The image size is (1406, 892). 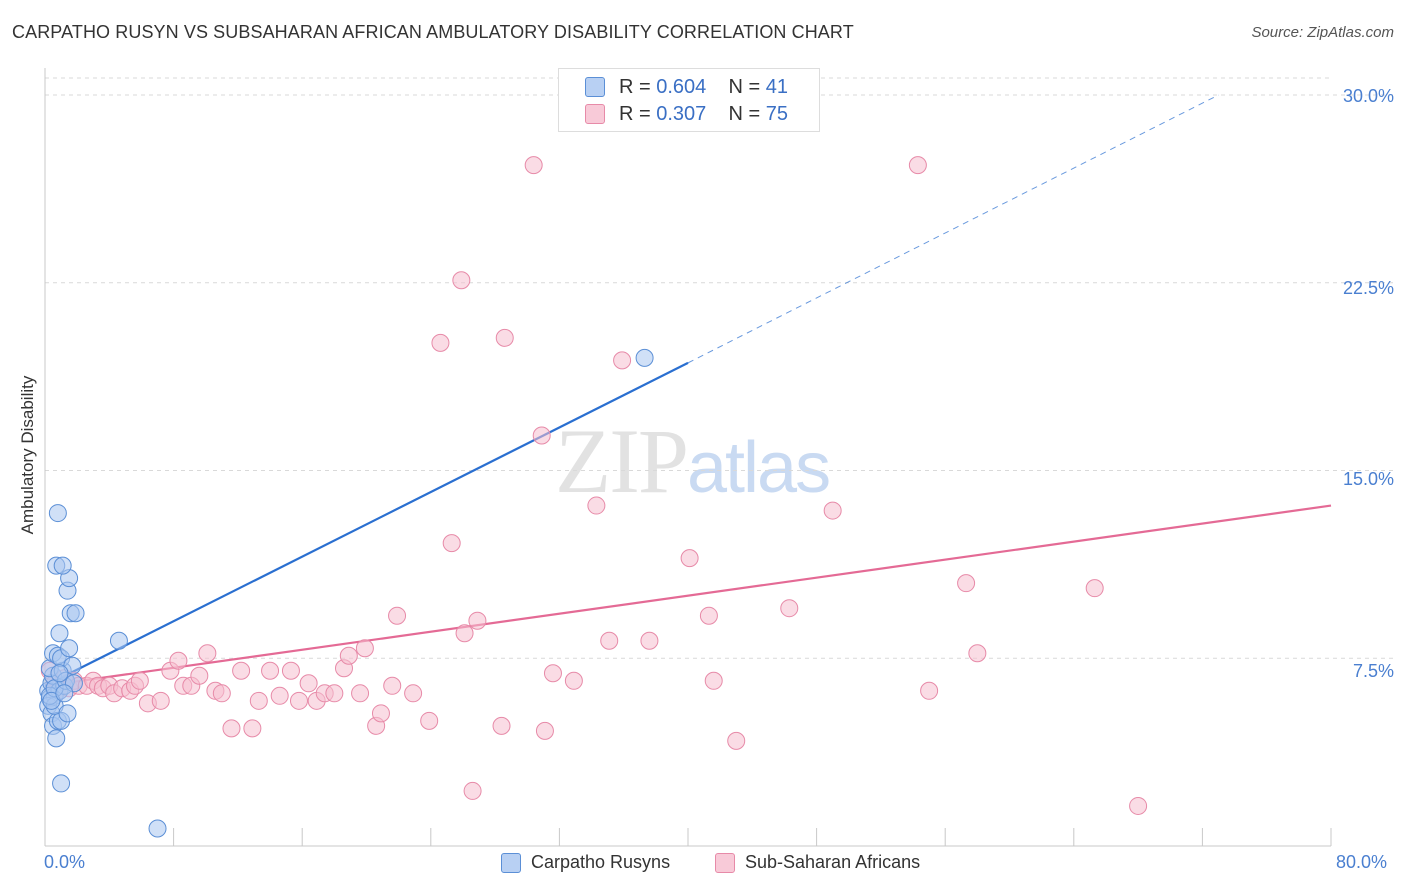 I want to click on watermark-atlas: atlas, so click(x=759, y=468).